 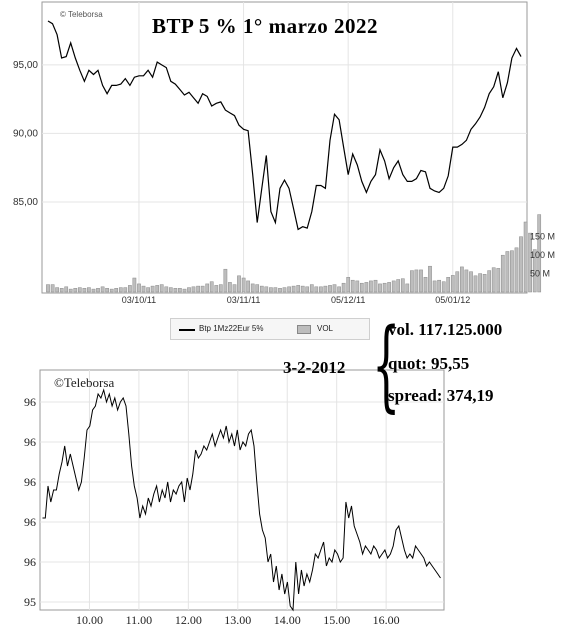 I want to click on bottom-x-tick-label: 10.00, so click(x=89, y=620).